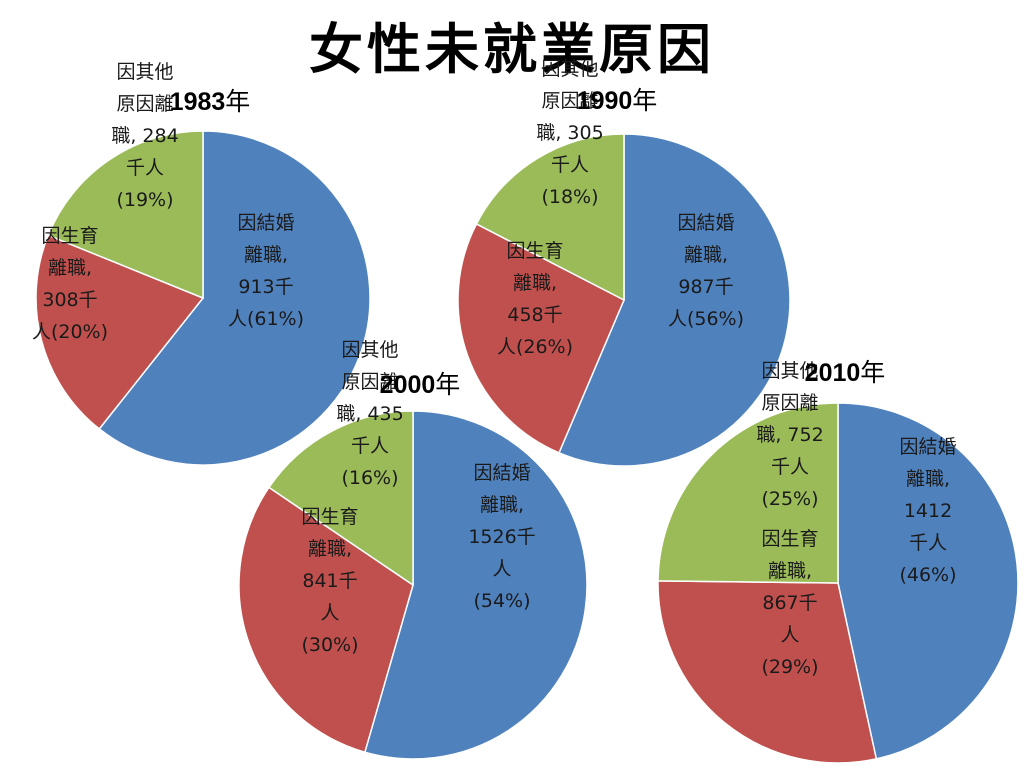  I want to click on slice-label-1990-3: 因其他原因離職, 305 千人(18%), so click(569, 133).